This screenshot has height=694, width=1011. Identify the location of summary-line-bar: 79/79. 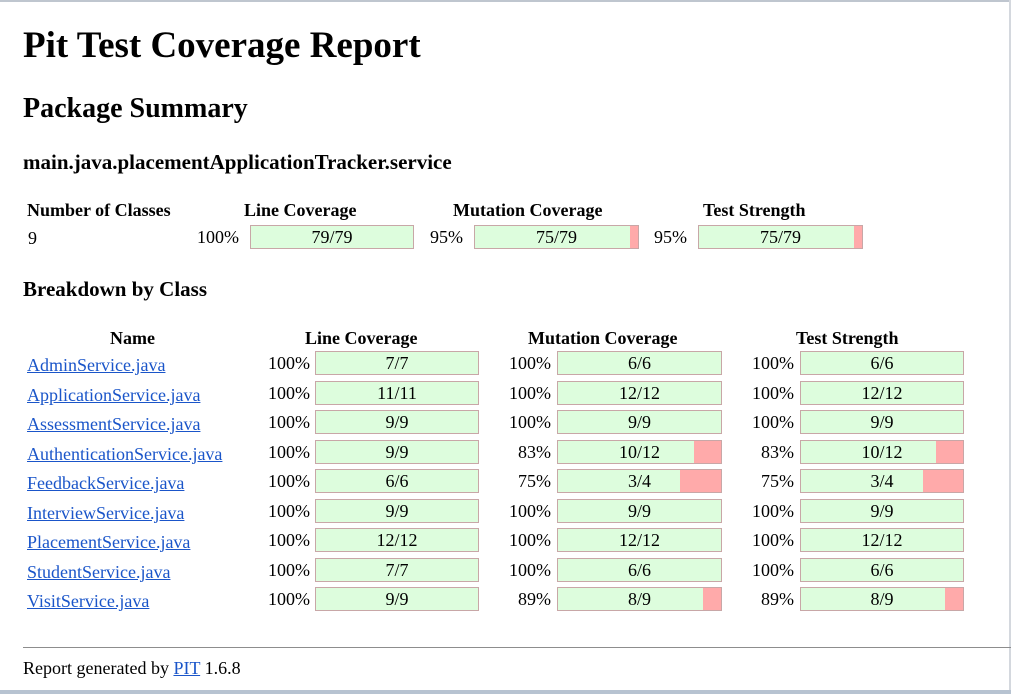
(332, 237).